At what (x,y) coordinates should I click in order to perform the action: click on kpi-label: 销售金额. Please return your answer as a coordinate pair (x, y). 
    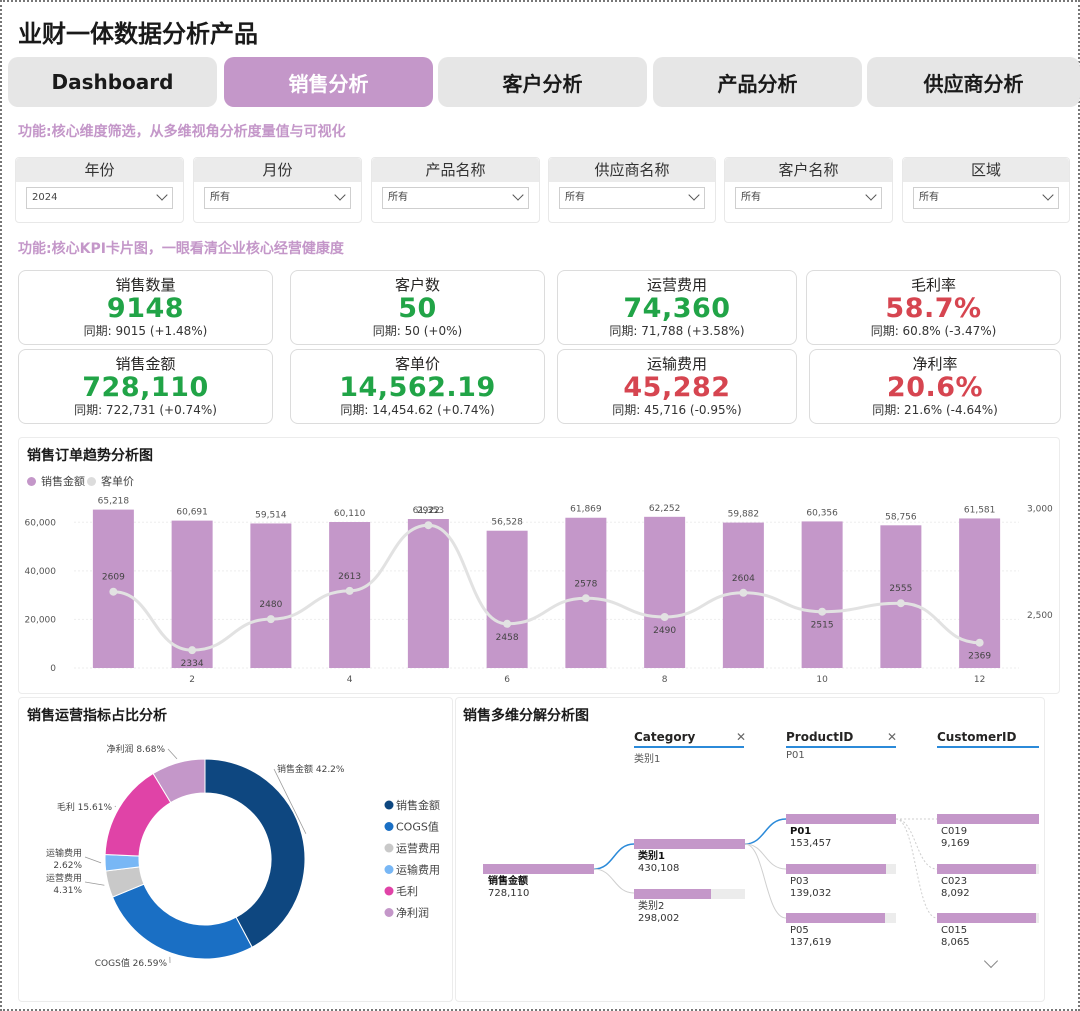
    Looking at the image, I should click on (145, 364).